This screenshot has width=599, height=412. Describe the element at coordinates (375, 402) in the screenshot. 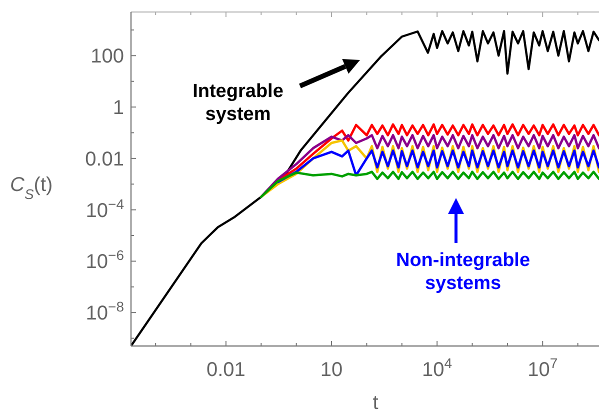

I see `x-axis-title: t` at that location.